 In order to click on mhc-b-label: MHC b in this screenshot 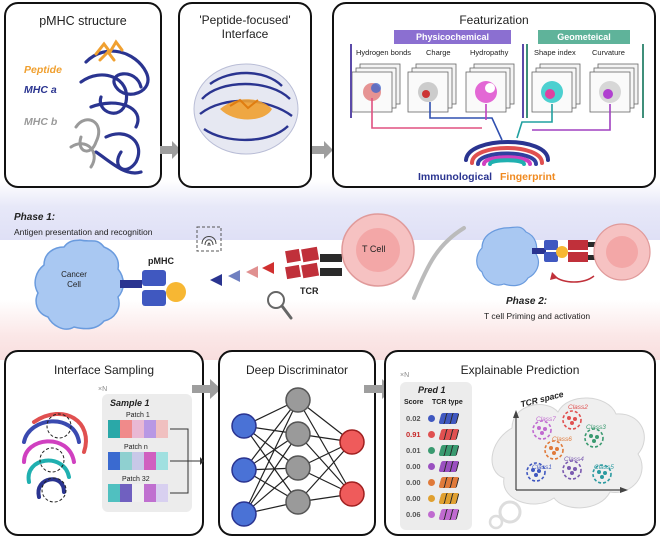, I will do `click(41, 122)`.